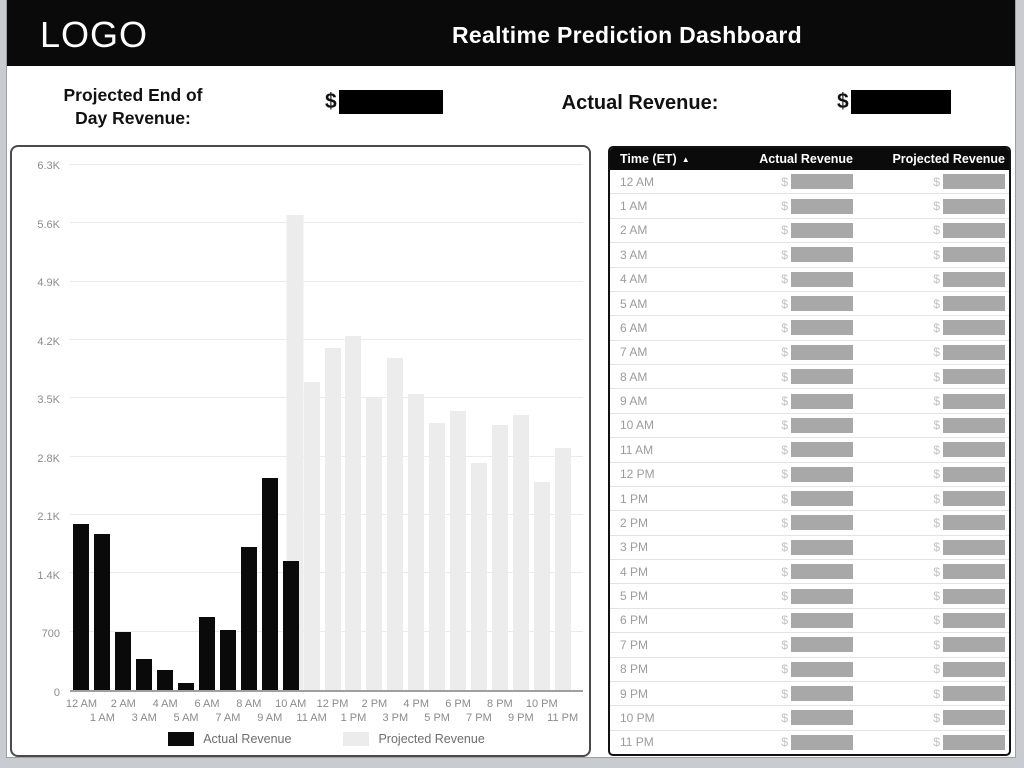  Describe the element at coordinates (102, 713) in the screenshot. I see `x-tick: 1 AM` at that location.